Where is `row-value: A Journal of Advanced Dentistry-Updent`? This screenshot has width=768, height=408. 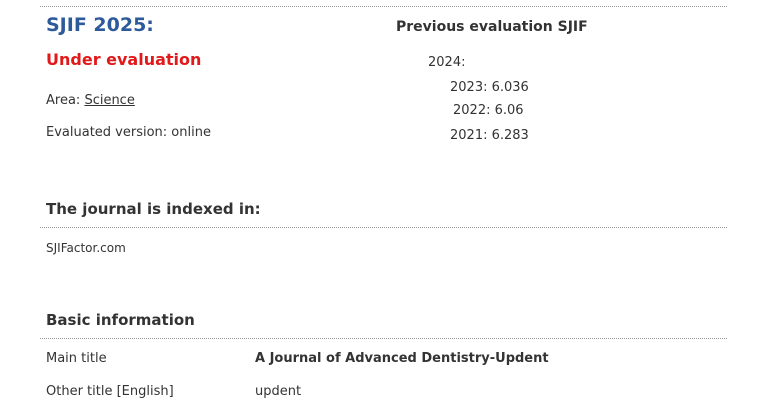 row-value: A Journal of Advanced Dentistry-Updent is located at coordinates (402, 358).